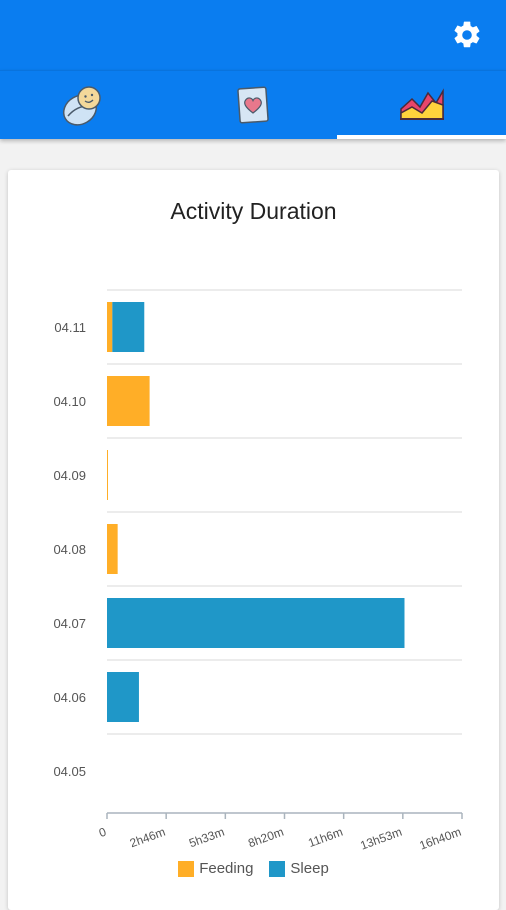  Describe the element at coordinates (265, 838) in the screenshot. I see `x-tick-label: 8h20m` at that location.